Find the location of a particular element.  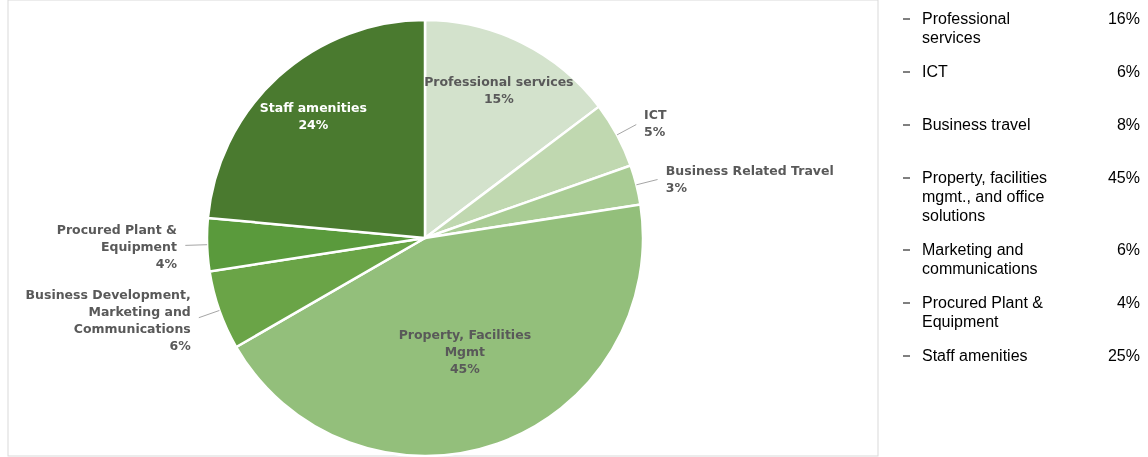

data-label: 6% is located at coordinates (180, 345).